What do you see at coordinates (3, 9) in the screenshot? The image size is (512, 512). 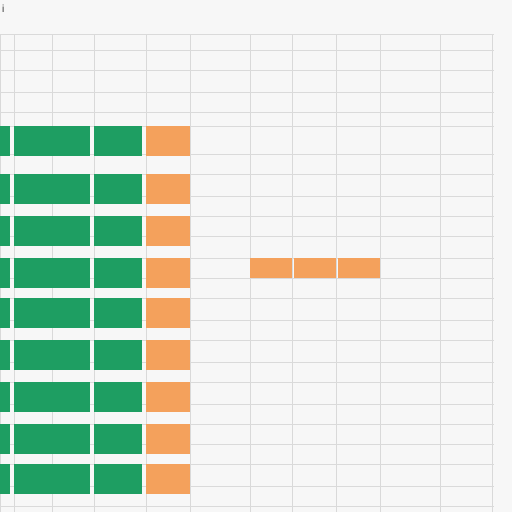 I see `corner-label: i` at bounding box center [3, 9].